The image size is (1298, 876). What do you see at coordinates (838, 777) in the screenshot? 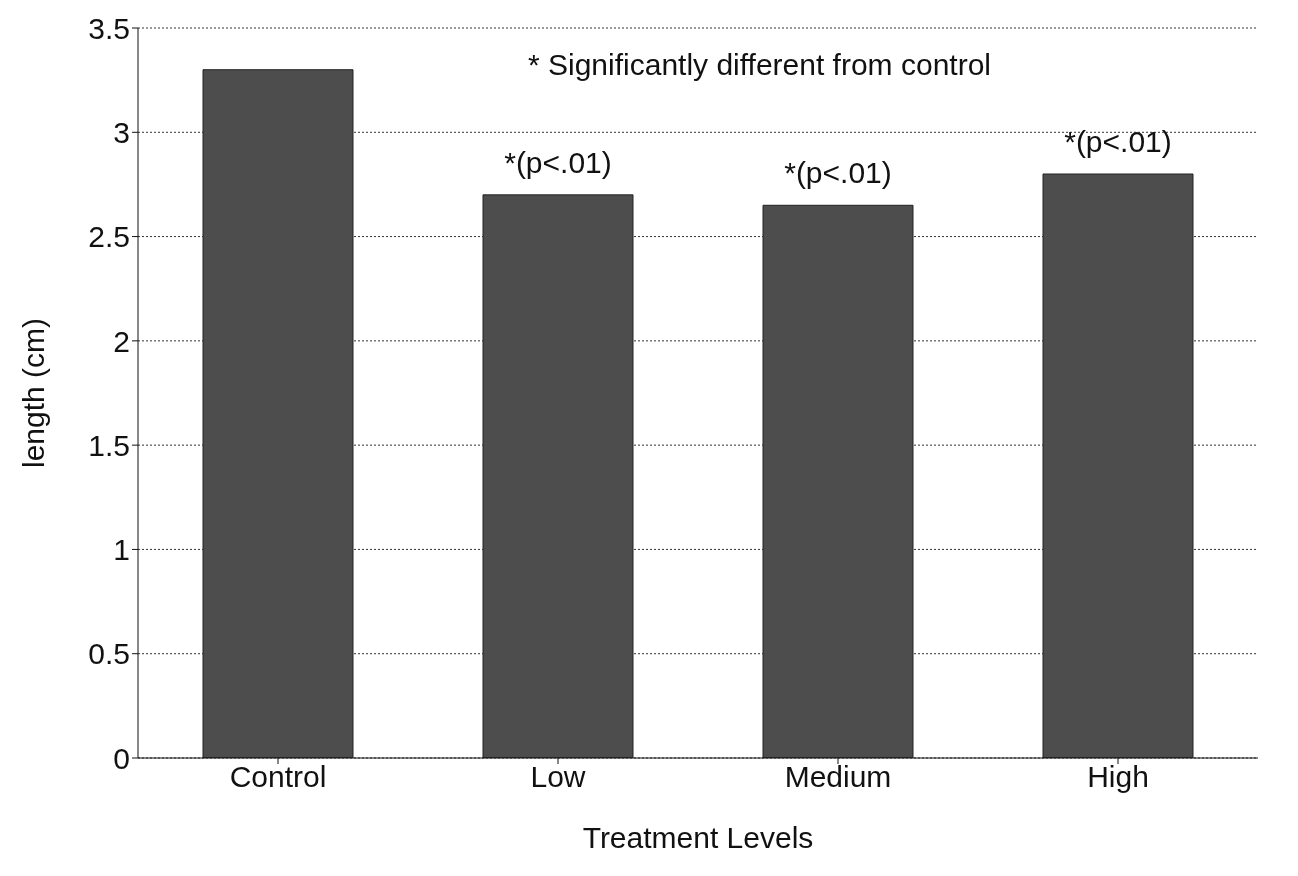
I see `x-tick-label: Medium` at bounding box center [838, 777].